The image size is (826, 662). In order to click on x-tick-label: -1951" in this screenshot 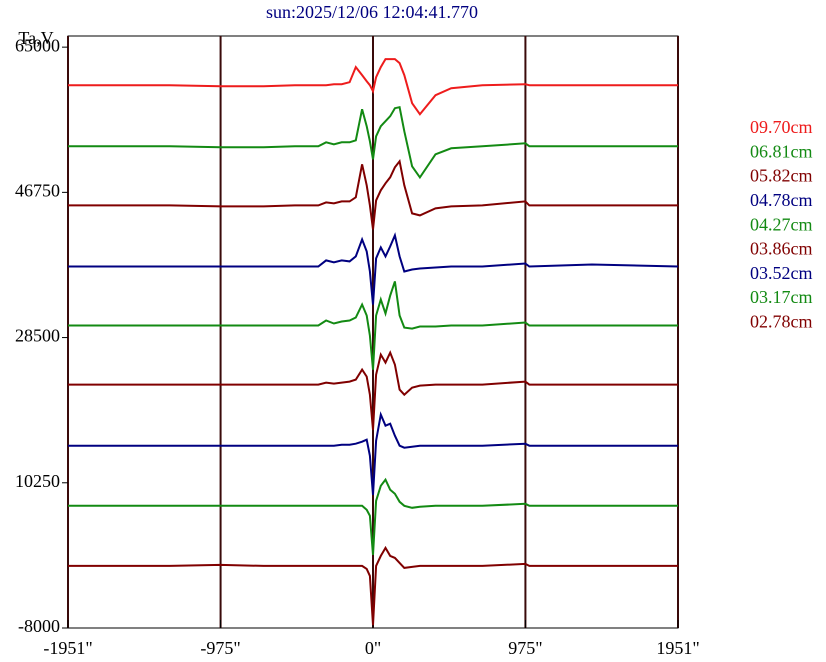, I will do `click(67, 648)`.